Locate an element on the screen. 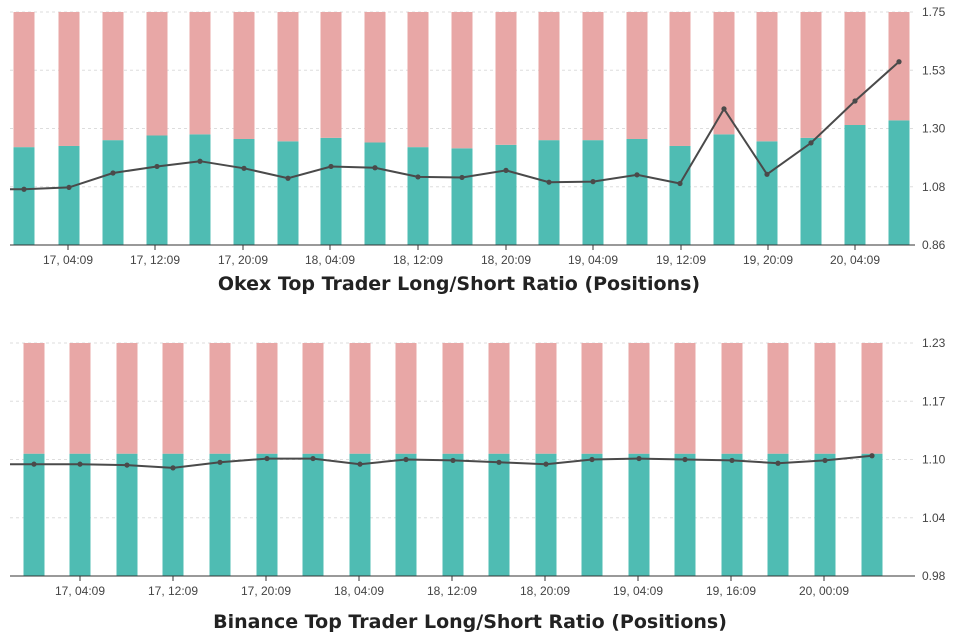 This screenshot has height=640, width=958. y-tick-label: 1.17 is located at coordinates (934, 401).